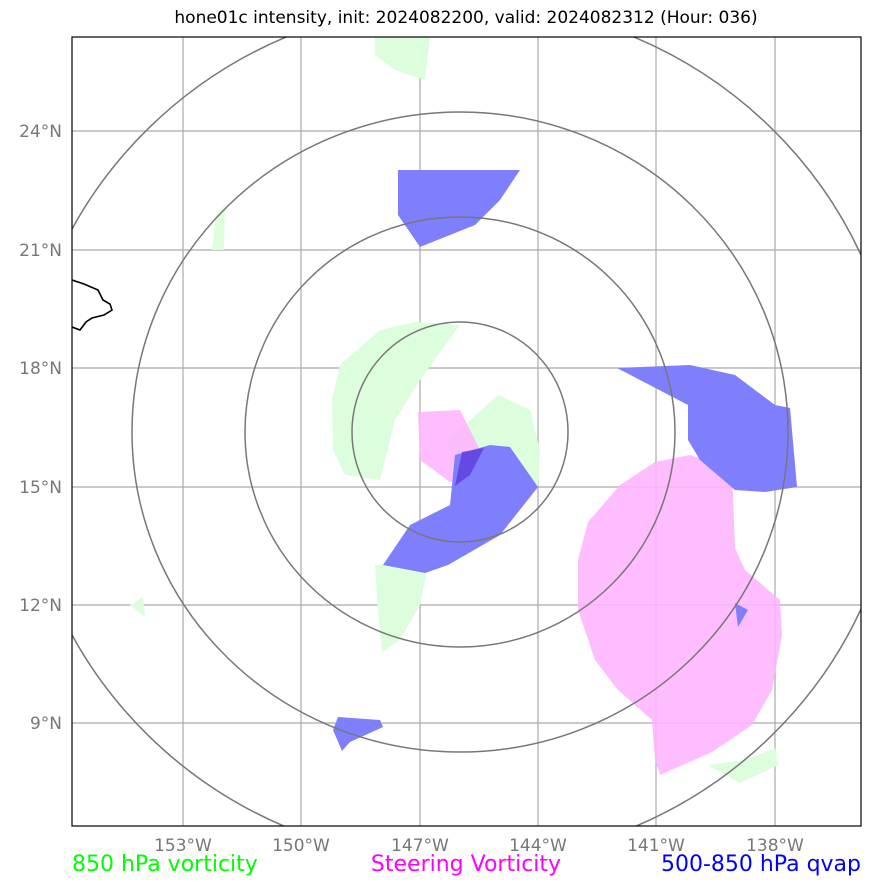  I want to click on vorticity-area-northwest, so click(218, 227).